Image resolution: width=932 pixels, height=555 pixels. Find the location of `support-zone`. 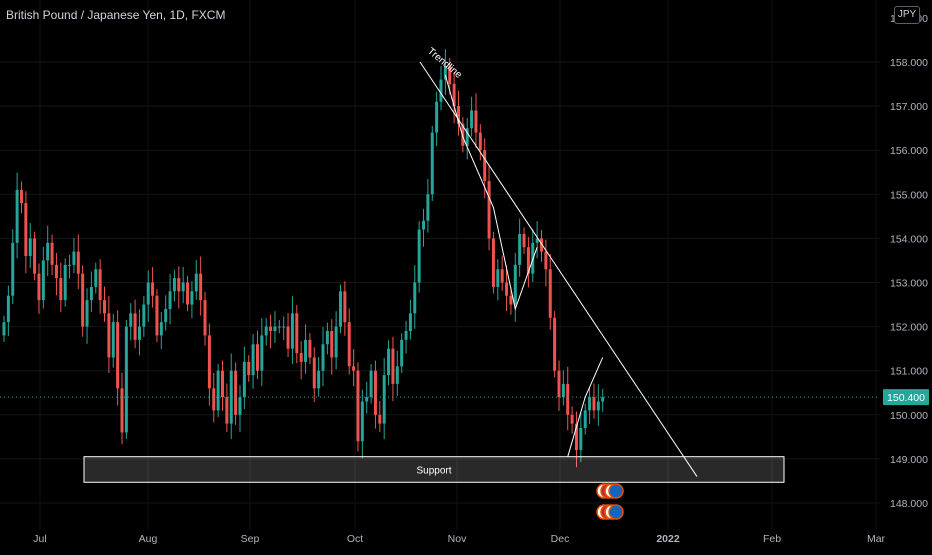

support-zone is located at coordinates (434, 469).